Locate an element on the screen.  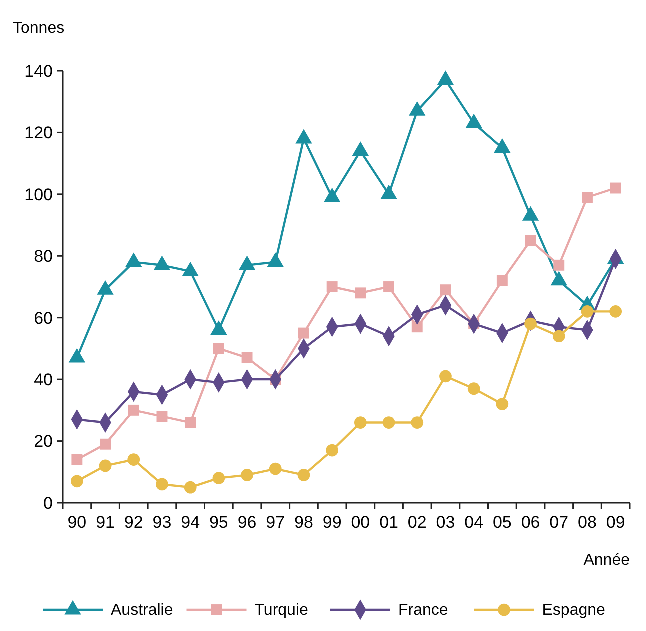
x-tick-label: 99 is located at coordinates (332, 522).